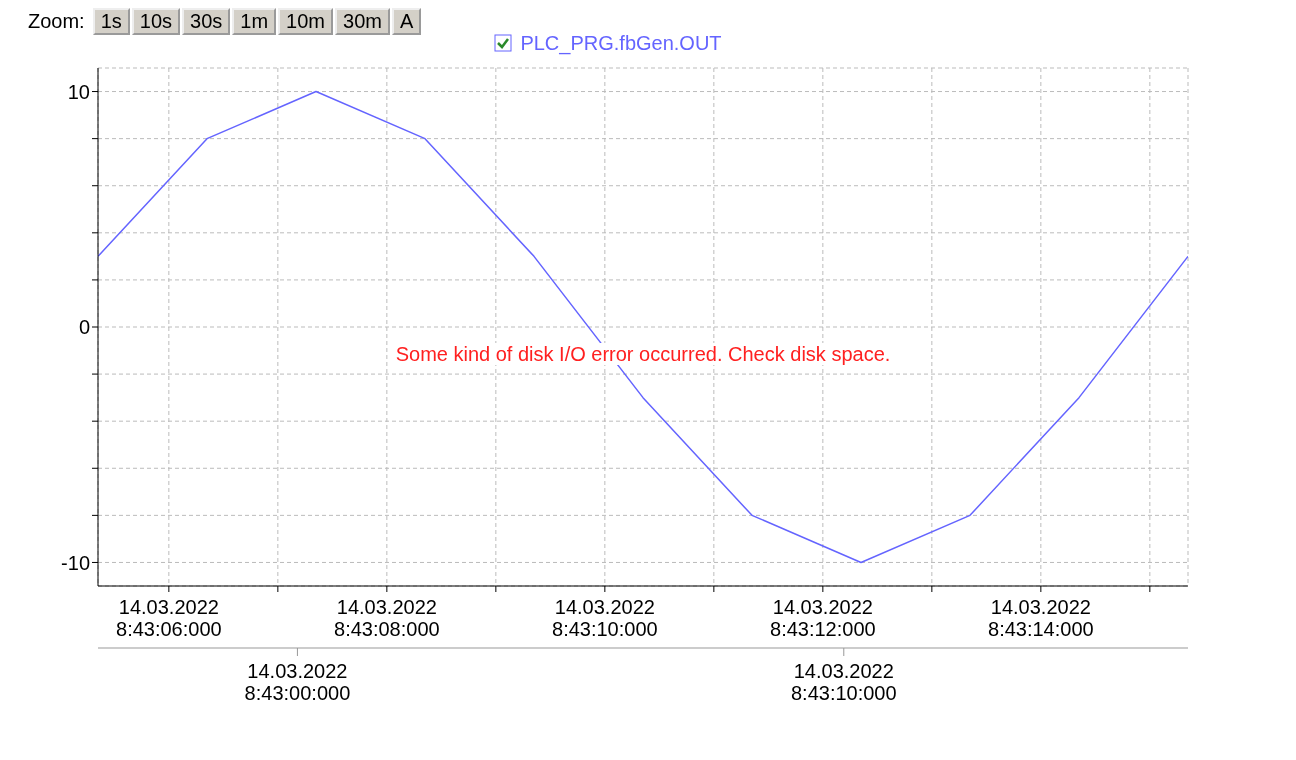 The height and width of the screenshot is (760, 1296). Describe the element at coordinates (406, 21) in the screenshot. I see `text: A` at that location.